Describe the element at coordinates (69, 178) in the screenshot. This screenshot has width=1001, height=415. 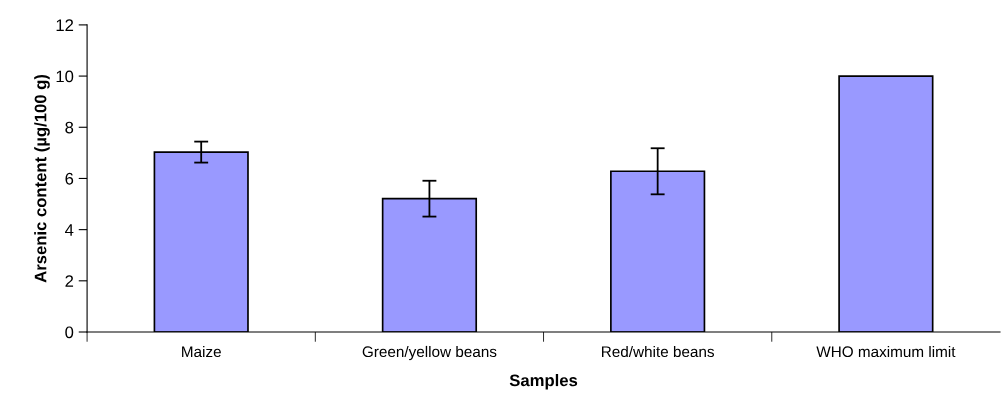
I see `y-tick-label: 6` at that location.